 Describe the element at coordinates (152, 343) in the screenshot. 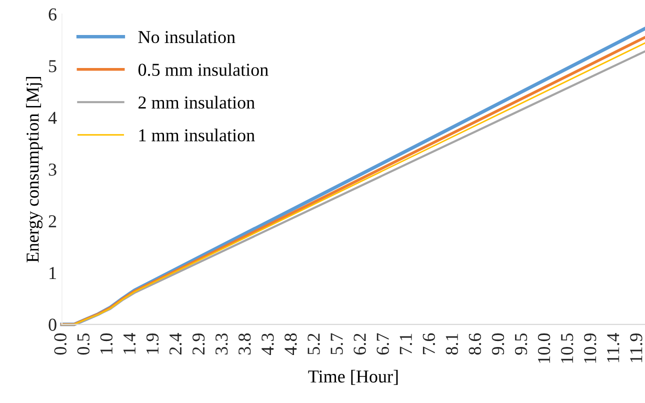

I see `x-tick-label: 1.9` at that location.